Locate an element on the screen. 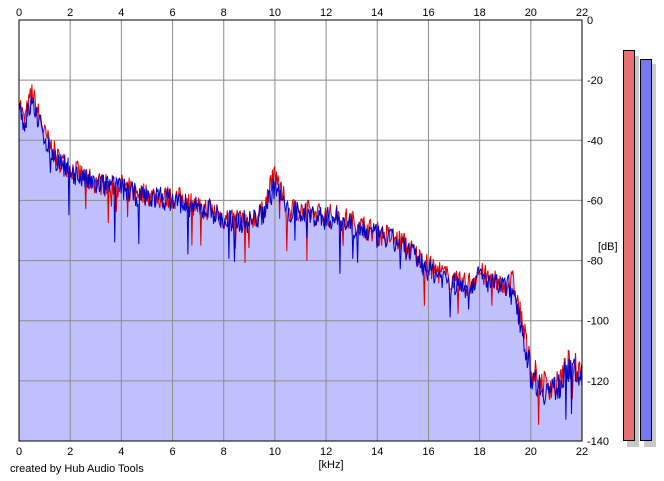 The image size is (664, 481). x-tick-label-top-0: 0 is located at coordinates (19, 13).